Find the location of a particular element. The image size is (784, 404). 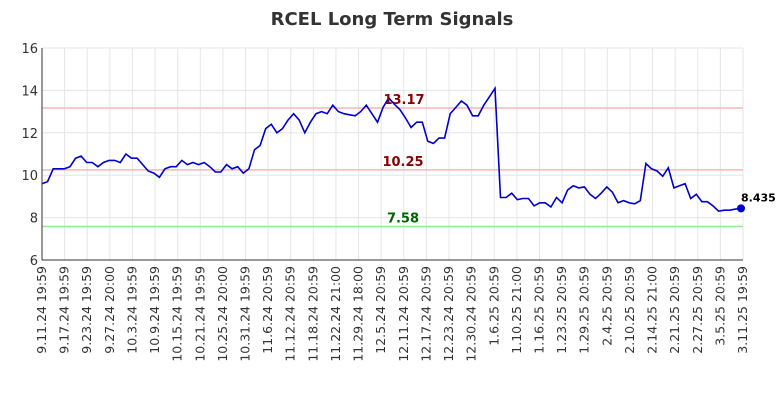

x-tick-label: 9.17.24 19:59 is located at coordinates (64, 310).